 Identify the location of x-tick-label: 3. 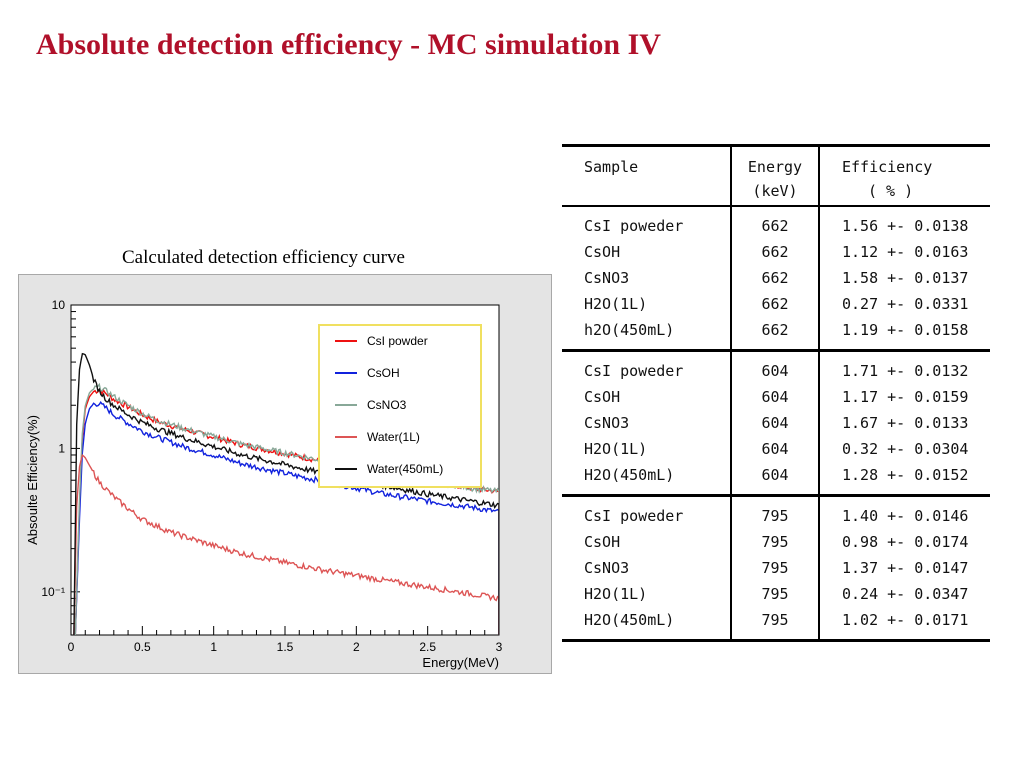
(499, 647).